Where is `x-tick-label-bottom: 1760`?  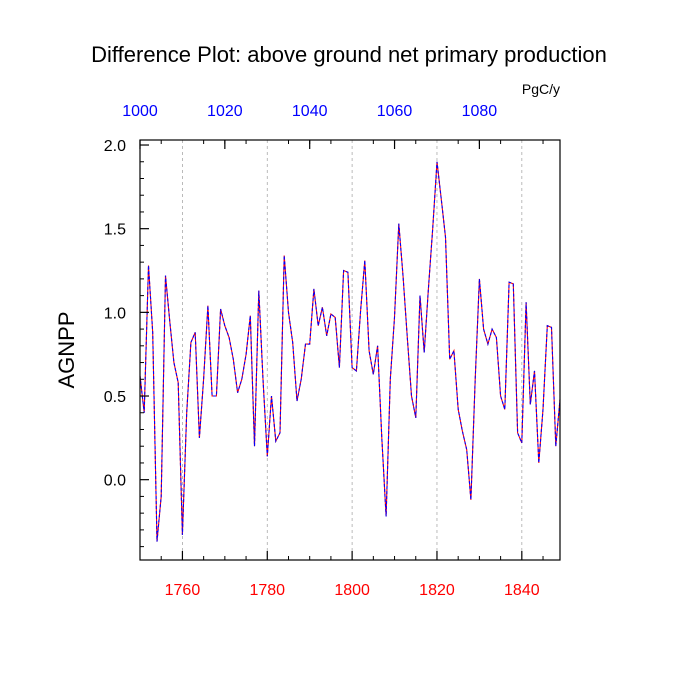
x-tick-label-bottom: 1760 is located at coordinates (183, 590).